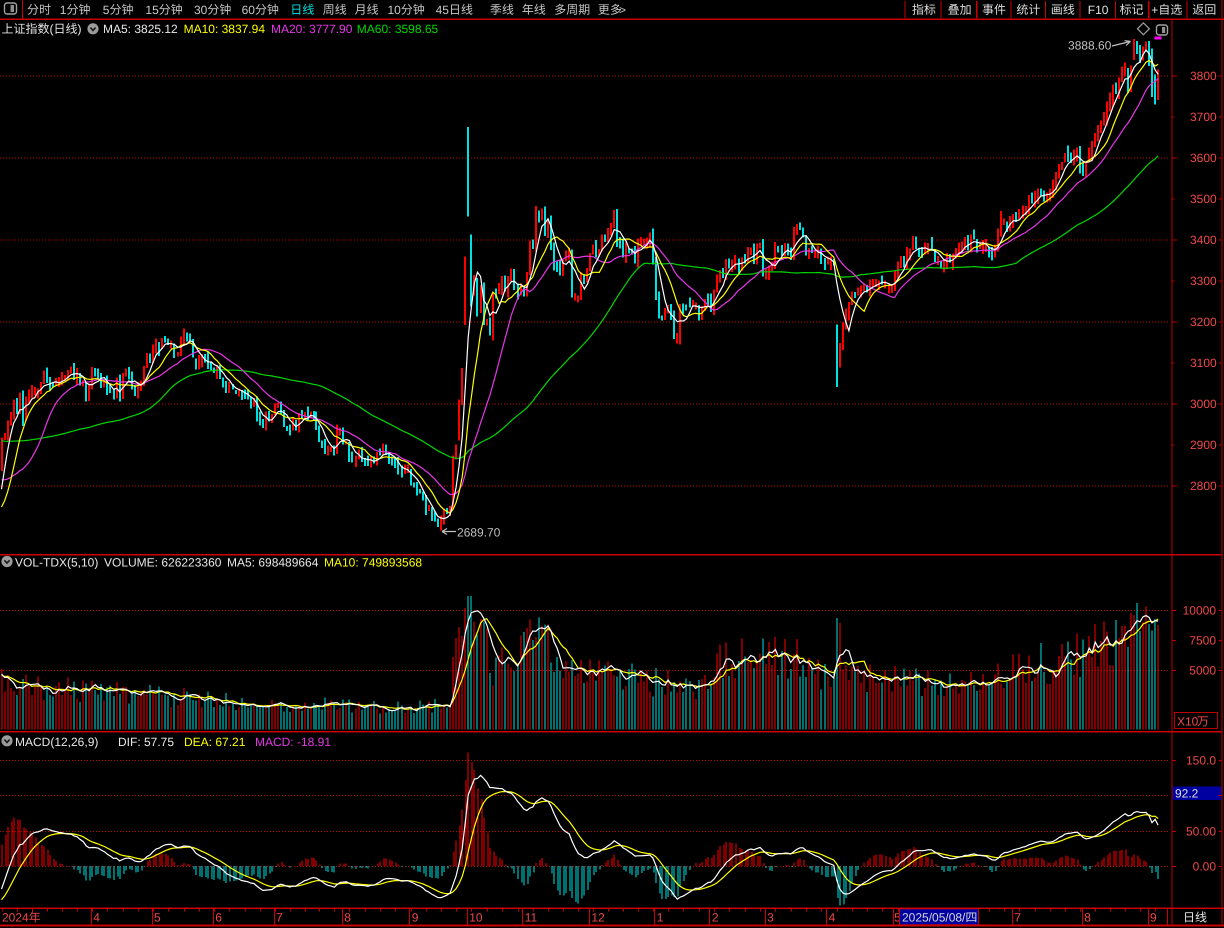 The width and height of the screenshot is (1224, 928). I want to click on svg-text: 92.2, so click(1187, 794).